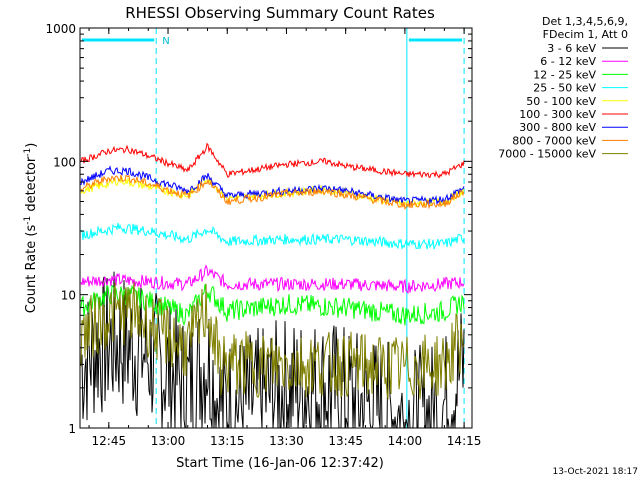  What do you see at coordinates (68, 296) in the screenshot?
I see `y-tick-label: 10` at bounding box center [68, 296].